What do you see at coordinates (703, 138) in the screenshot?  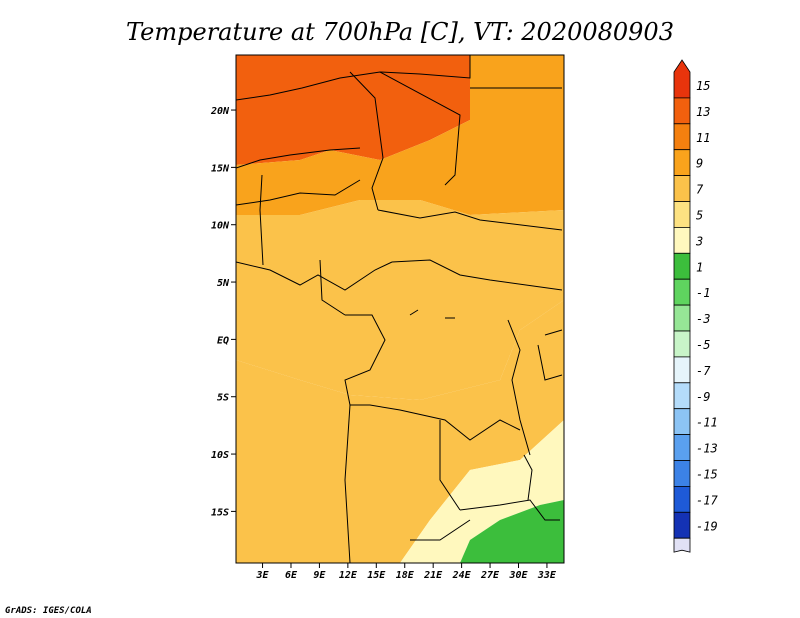 I see `colorbar-tick-label: 11` at bounding box center [703, 138].